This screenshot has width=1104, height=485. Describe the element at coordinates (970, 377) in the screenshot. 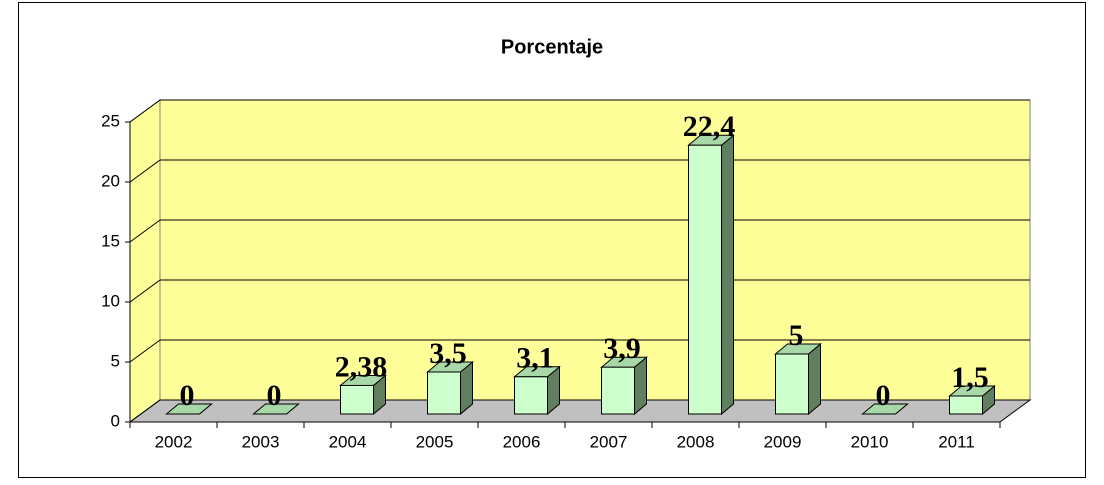

I see `value-label: 1,5` at that location.